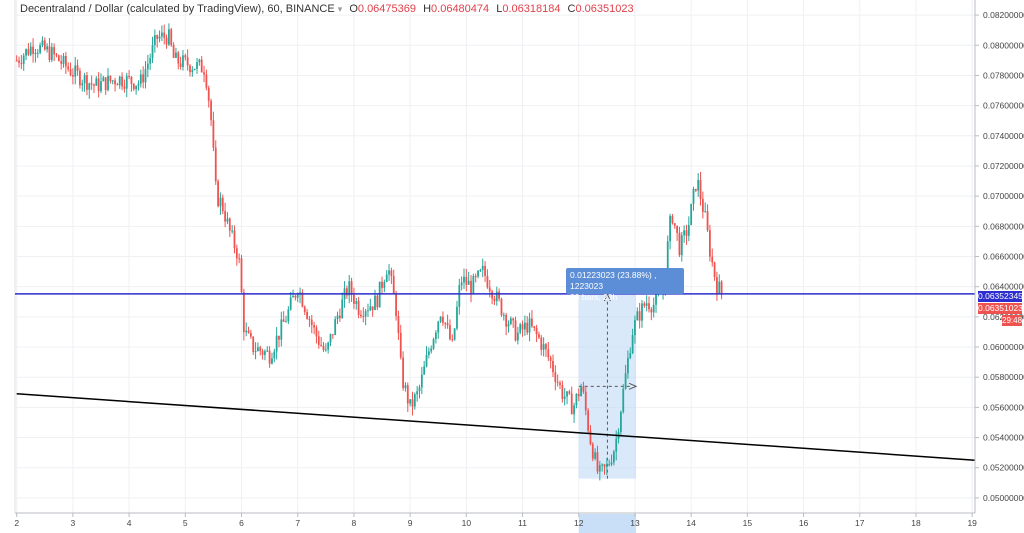 Image resolution: width=1024 pixels, height=533 pixels. Describe the element at coordinates (1003, 407) in the screenshot. I see `y-tick-label: 0.05600000` at that location.